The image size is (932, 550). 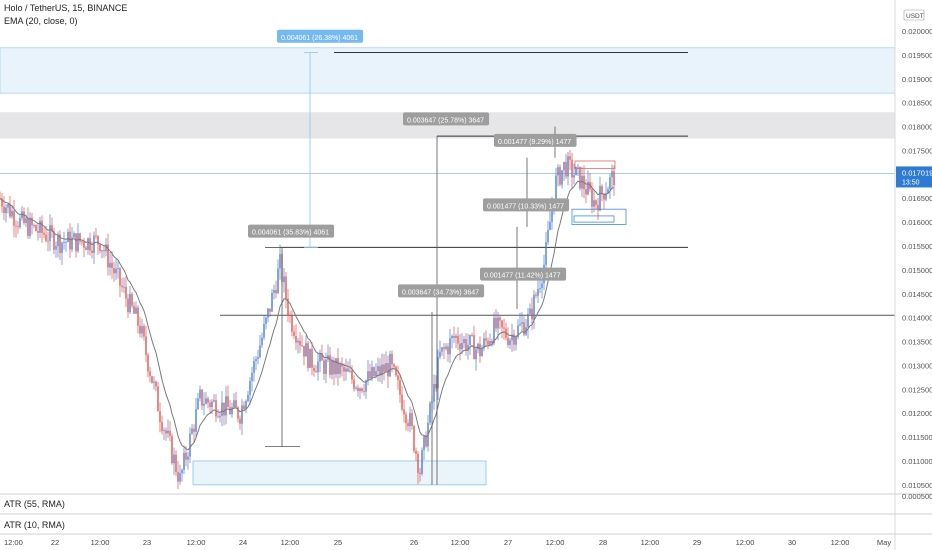 I want to click on price-tick-label: 0.012000, so click(x=917, y=413).